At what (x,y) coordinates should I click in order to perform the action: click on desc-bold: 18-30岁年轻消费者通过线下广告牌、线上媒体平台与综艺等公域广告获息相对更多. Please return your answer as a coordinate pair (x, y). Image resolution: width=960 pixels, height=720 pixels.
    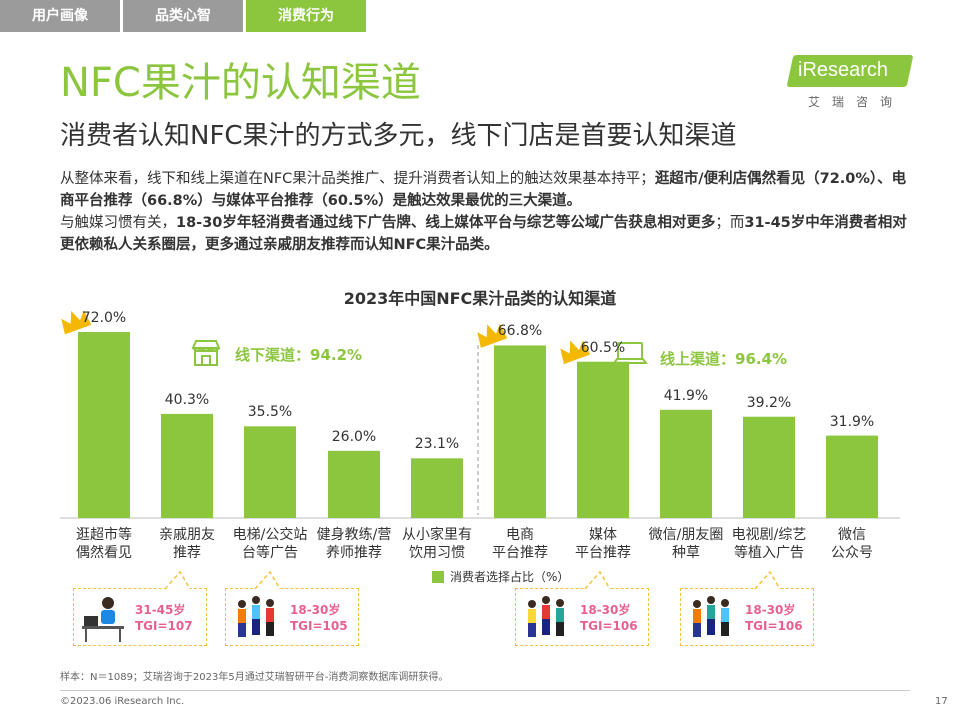
    Looking at the image, I should click on (446, 223).